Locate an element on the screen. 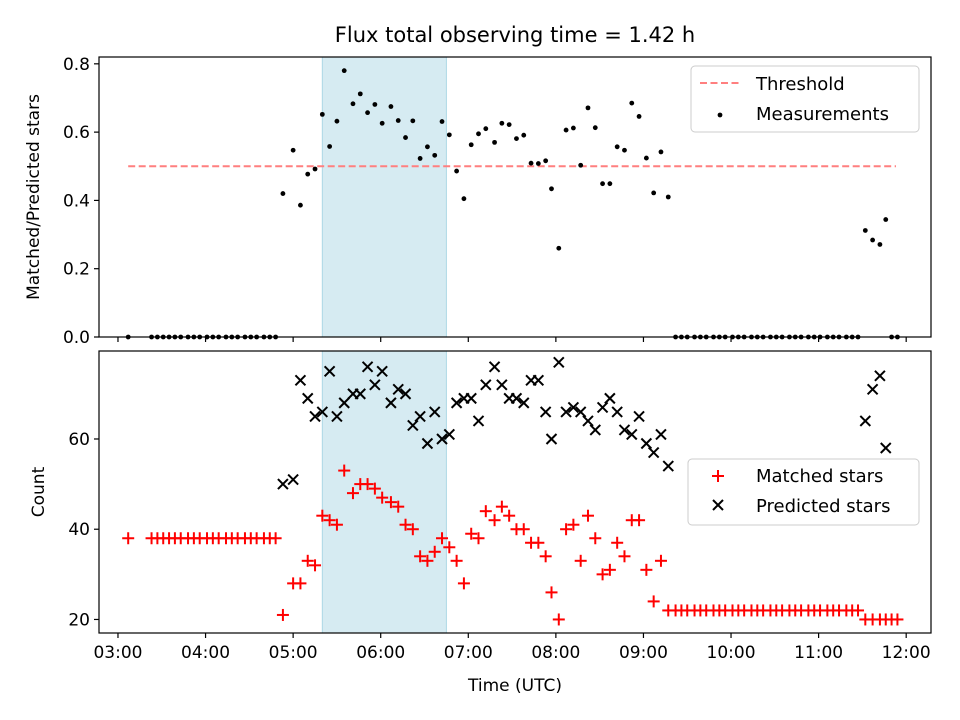 Image resolution: width=960 pixels, height=720 pixels. y-tick-label-ratio: 0.4 is located at coordinates (76, 201).